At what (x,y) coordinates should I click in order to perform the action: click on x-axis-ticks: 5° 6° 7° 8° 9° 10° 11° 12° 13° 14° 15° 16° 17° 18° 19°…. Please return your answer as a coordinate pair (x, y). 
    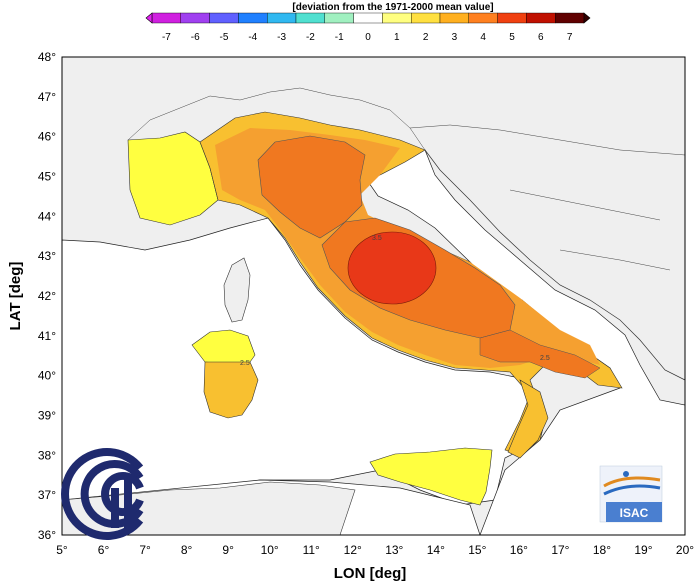
    Looking at the image, I should click on (375, 550).